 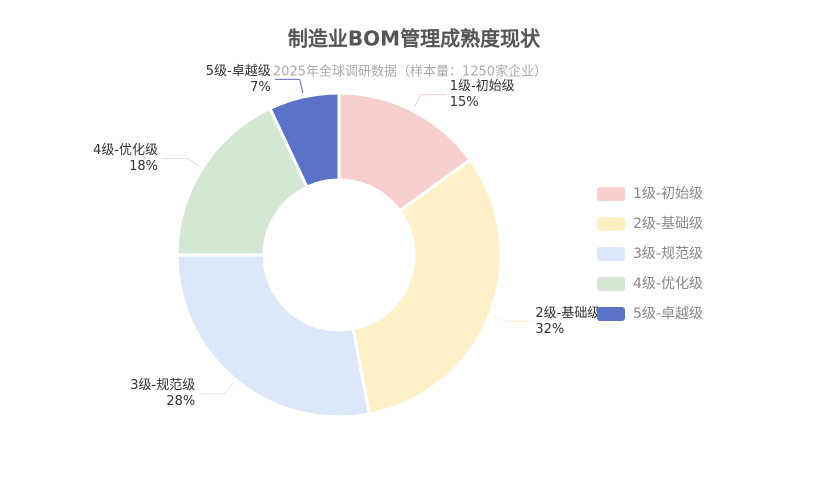 What do you see at coordinates (238, 71) in the screenshot?
I see `data-label-name: 5级-卓越级` at bounding box center [238, 71].